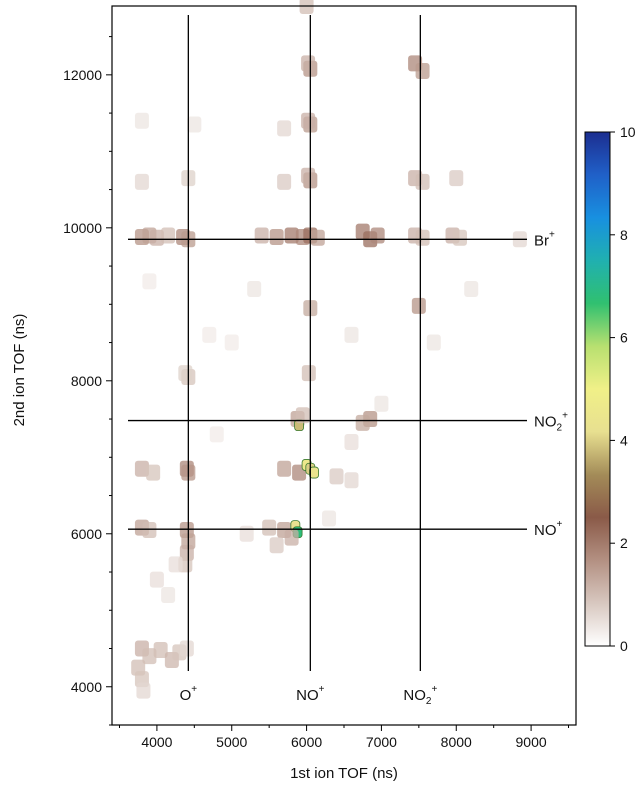 Image resolution: width=642 pixels, height=785 pixels. I want to click on colorbar: 0 2 4 6 8 10, so click(610, 389).